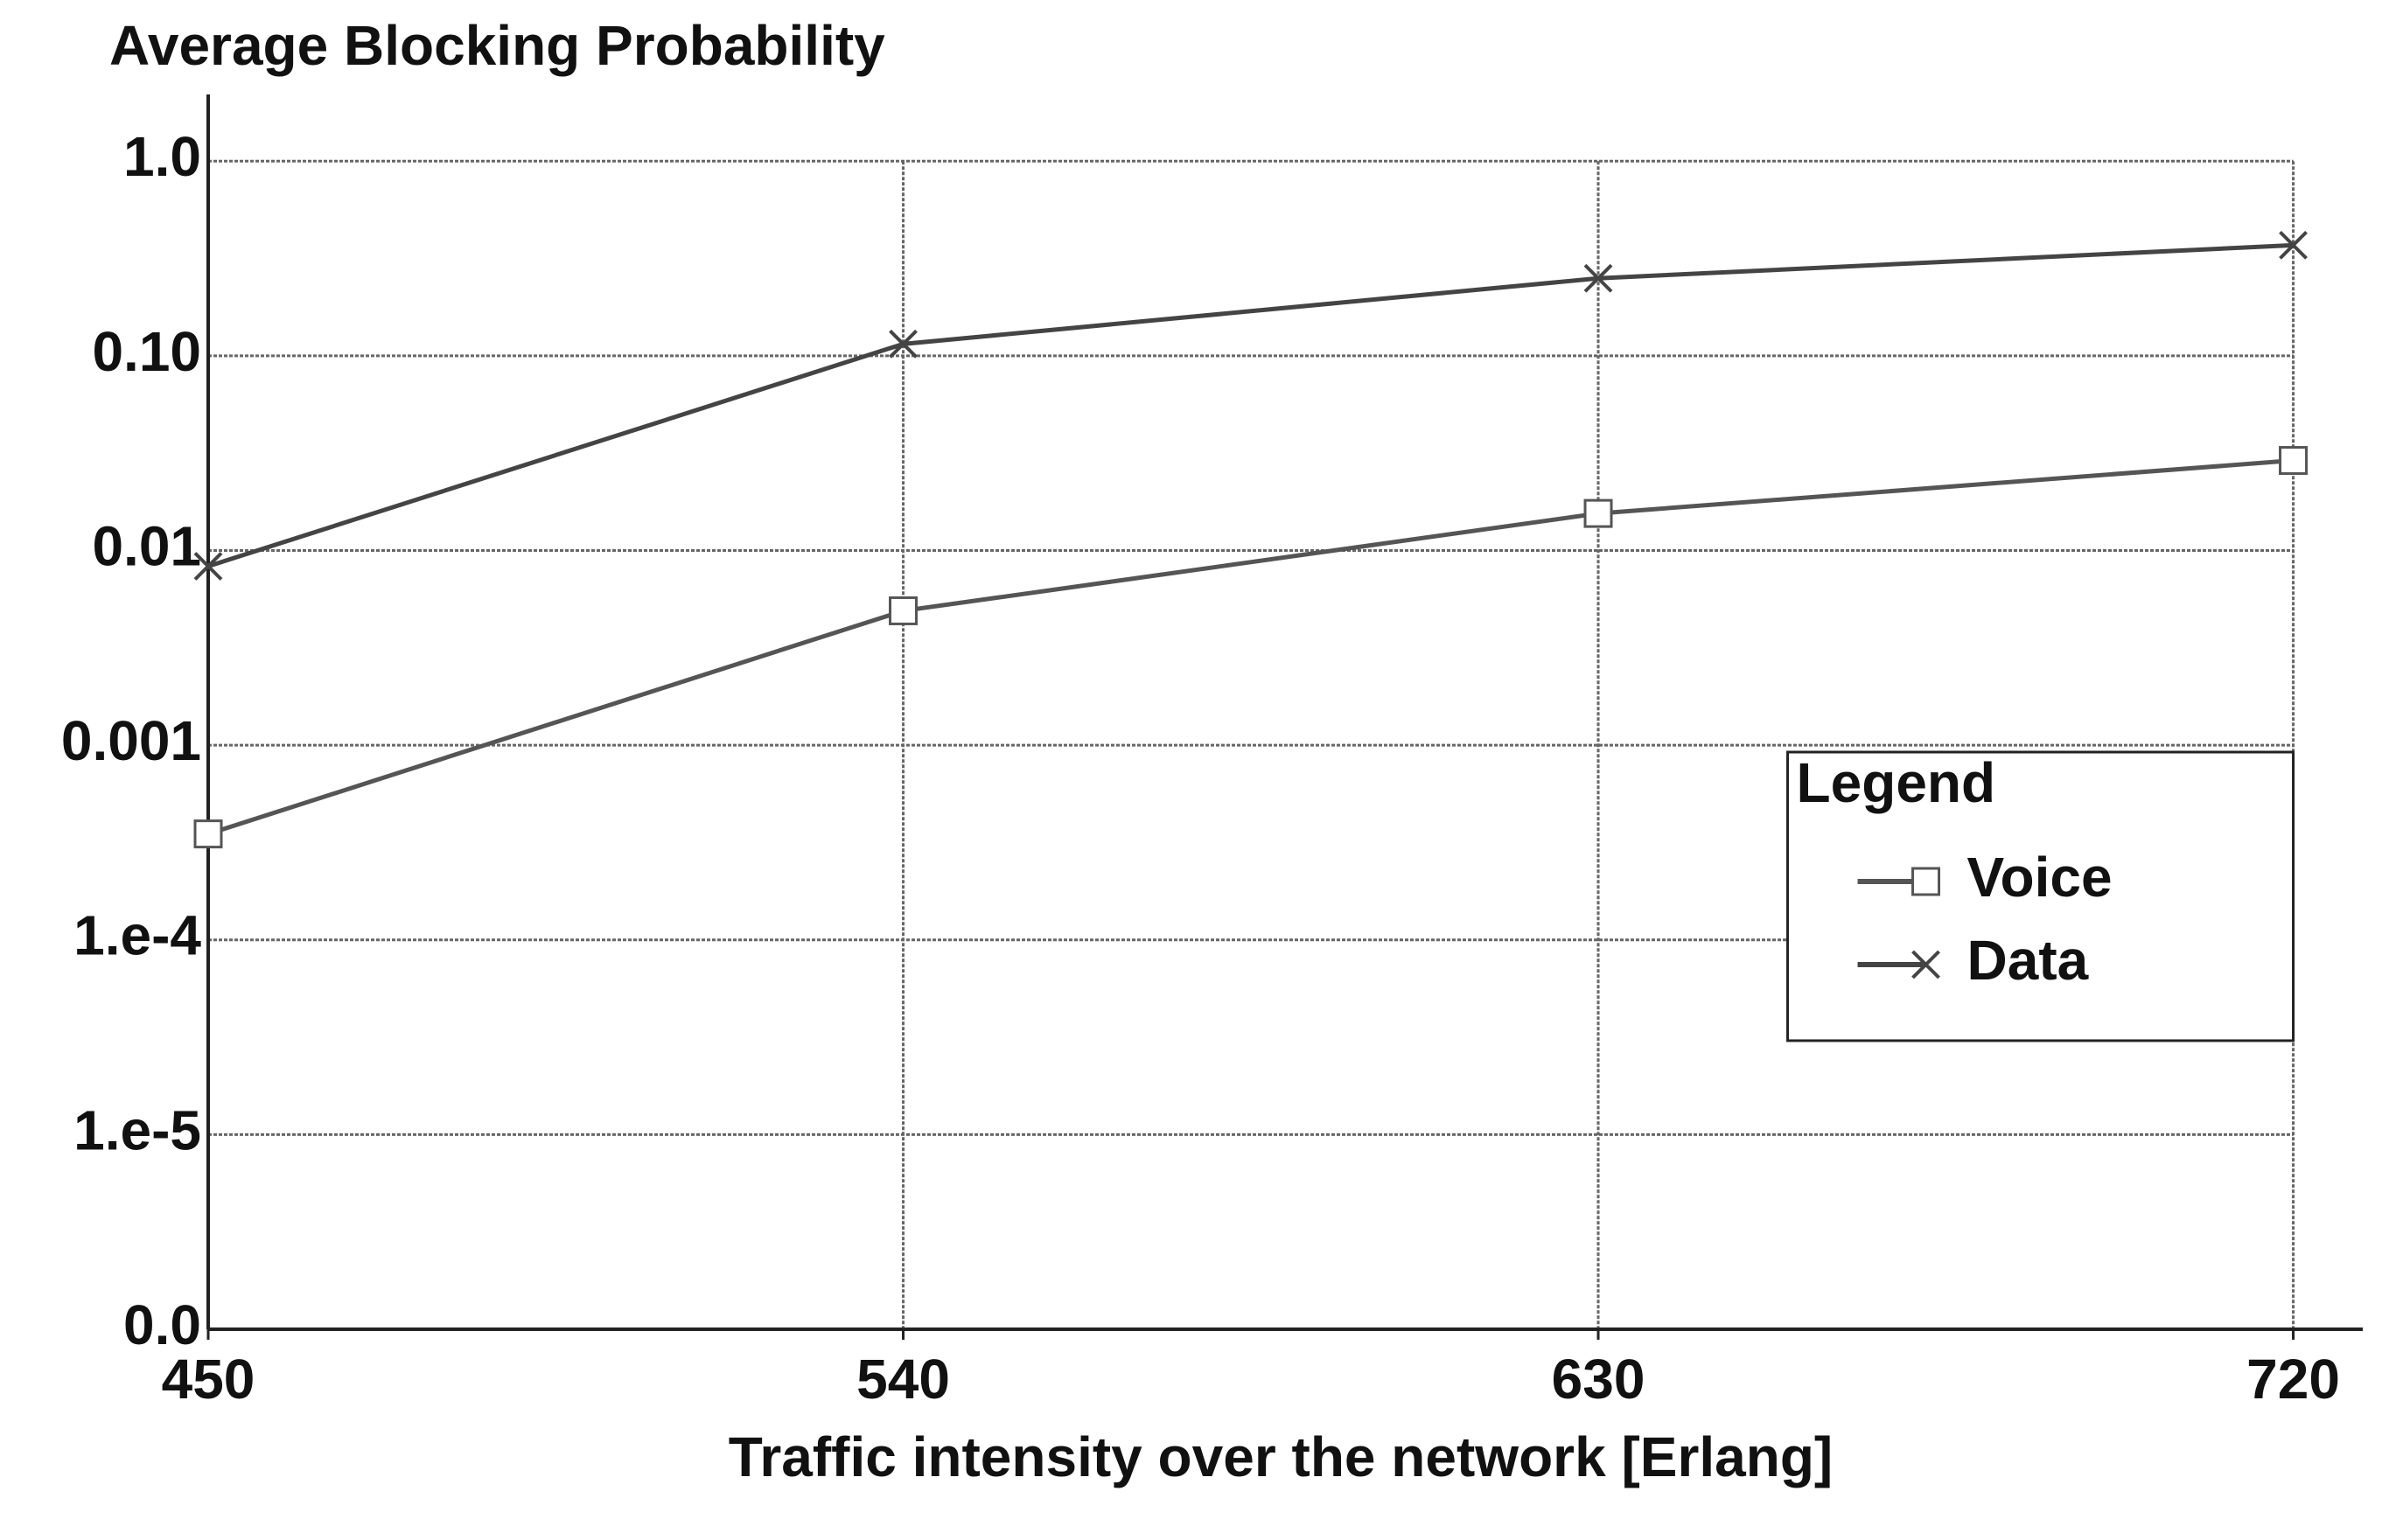 This screenshot has width=2382, height=1540. I want to click on x-tick-label: 540, so click(903, 1380).